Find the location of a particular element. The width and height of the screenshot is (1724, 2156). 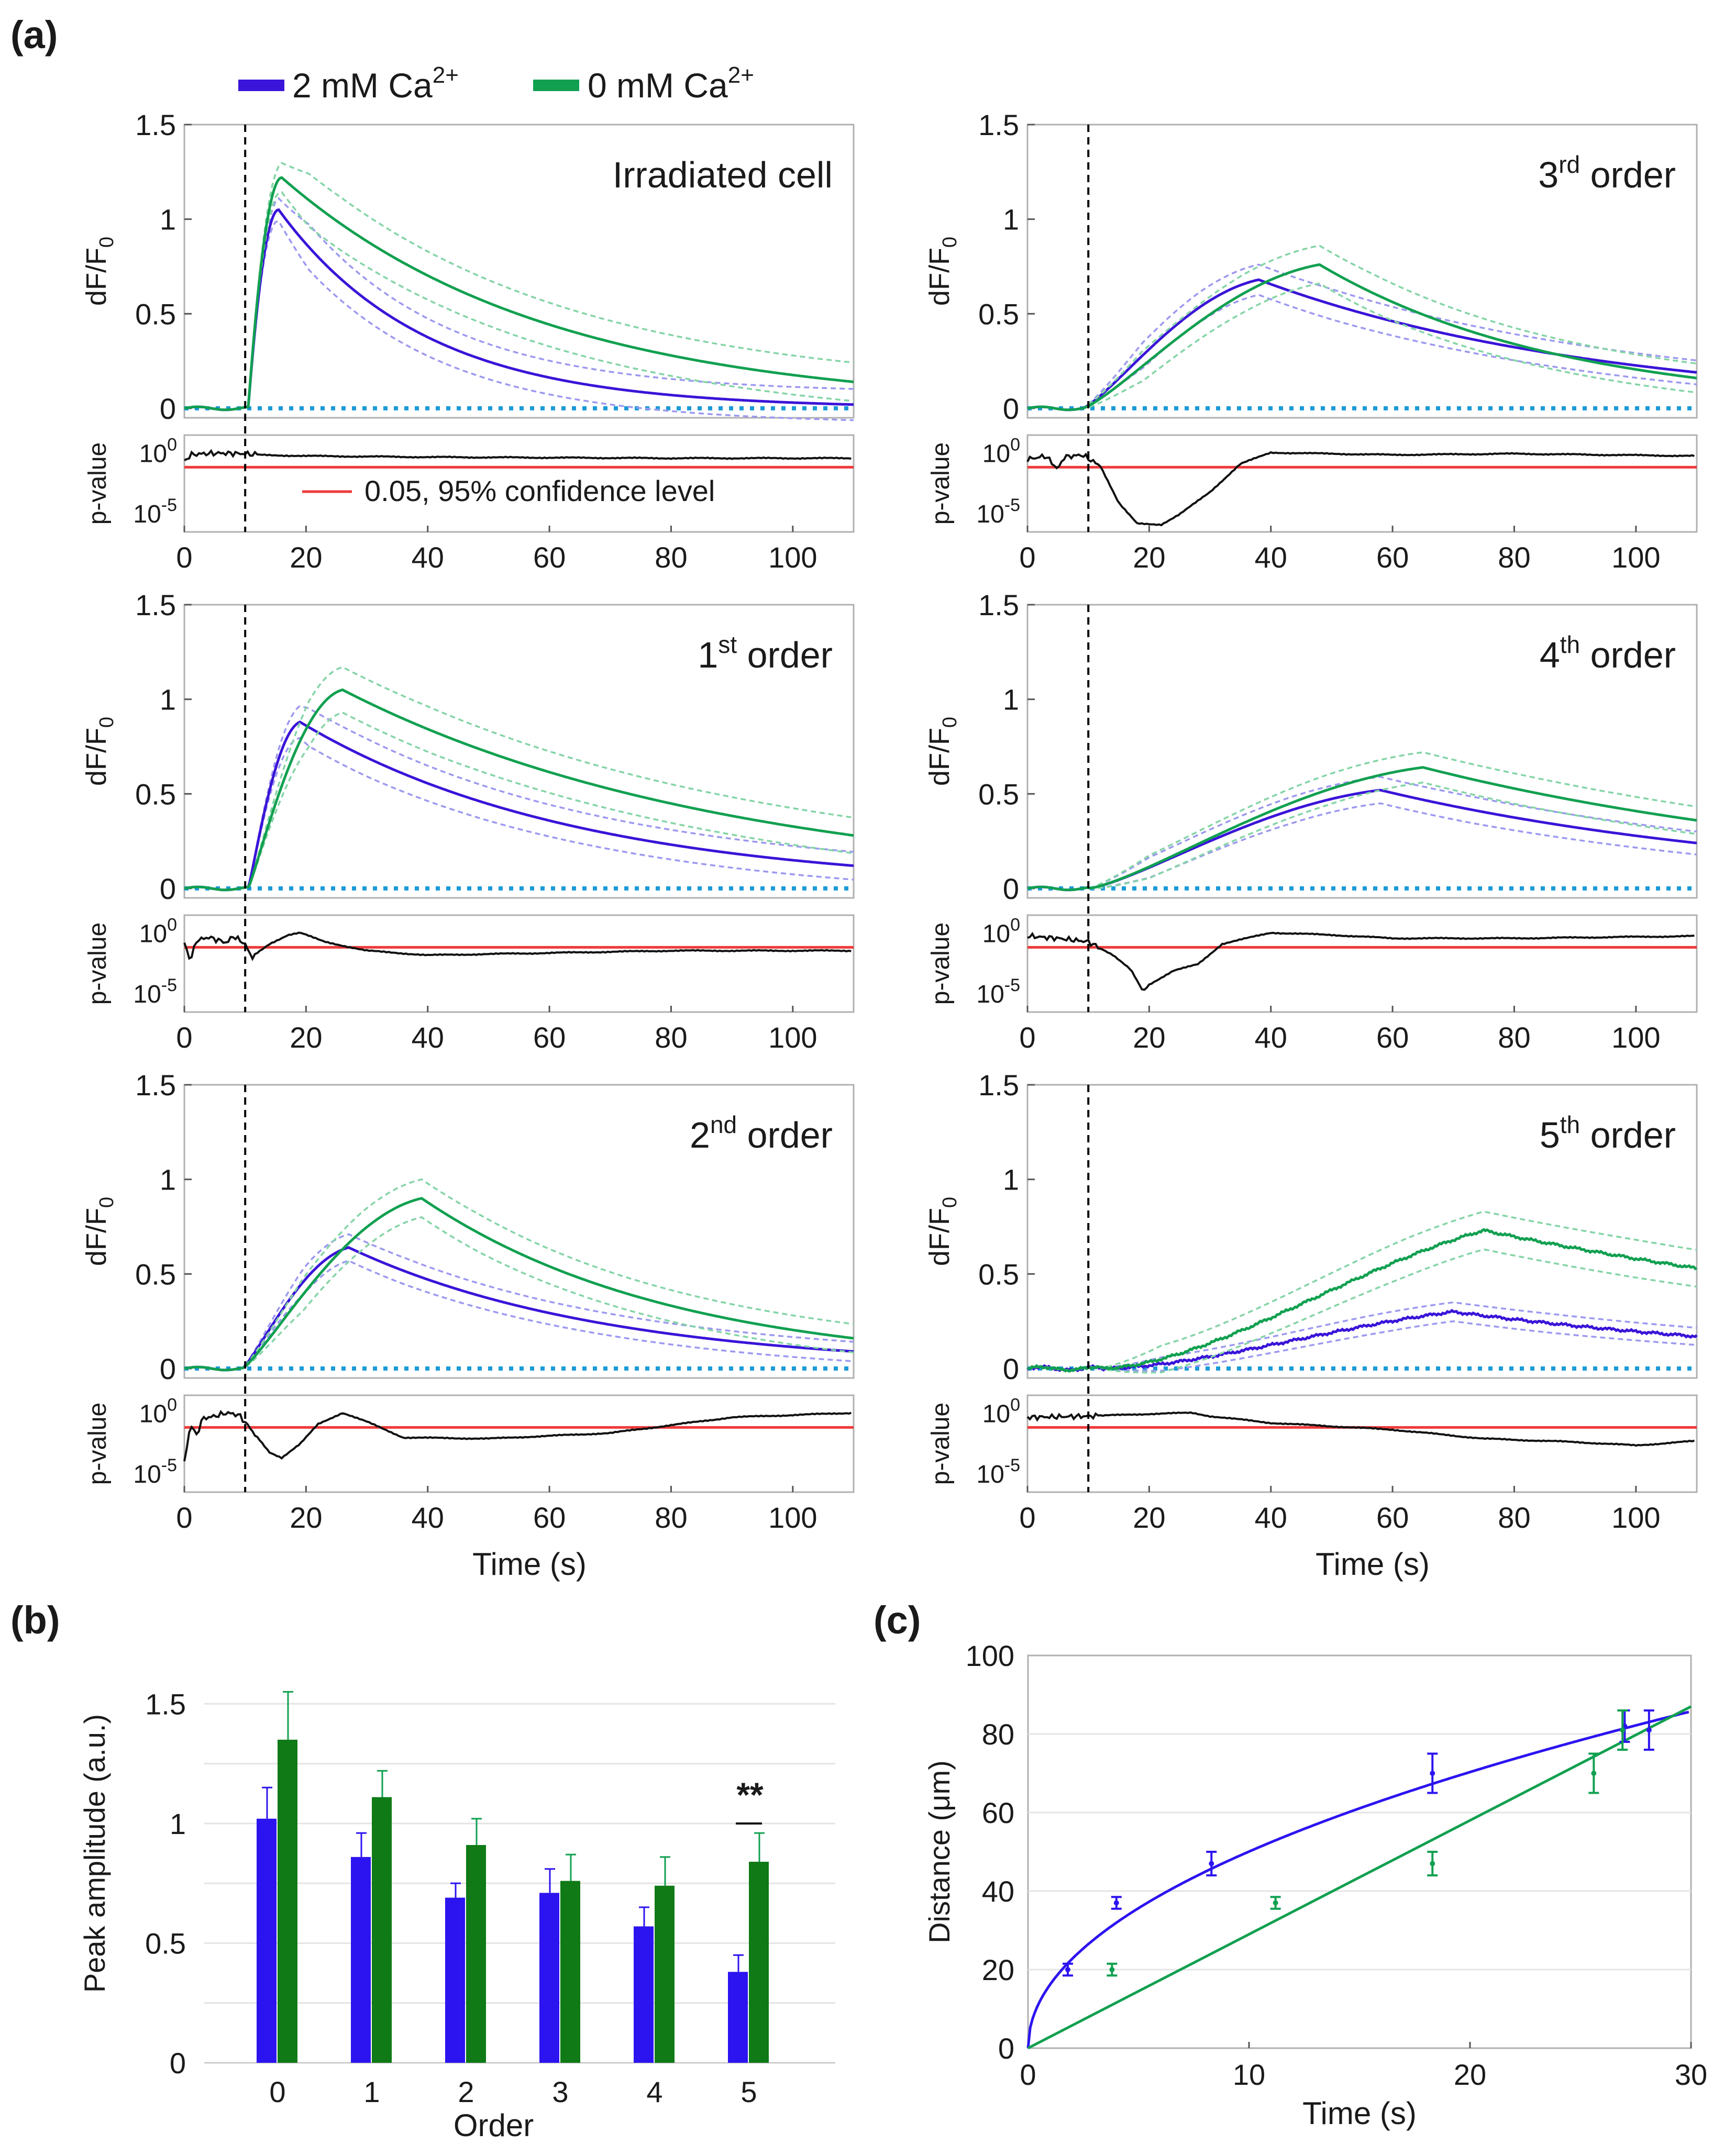

tick-exp: -5 is located at coordinates (1012, 505).